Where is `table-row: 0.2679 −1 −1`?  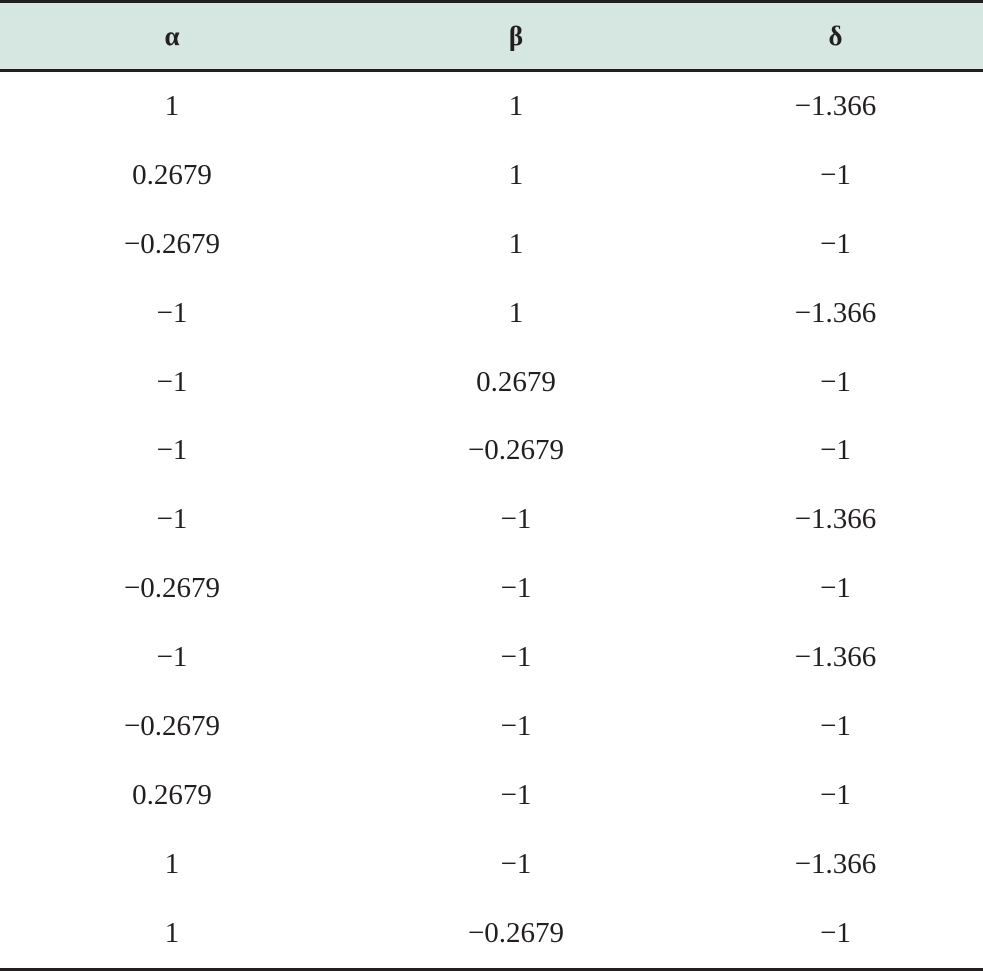
table-row: 0.2679 −1 −1 is located at coordinates (491, 795).